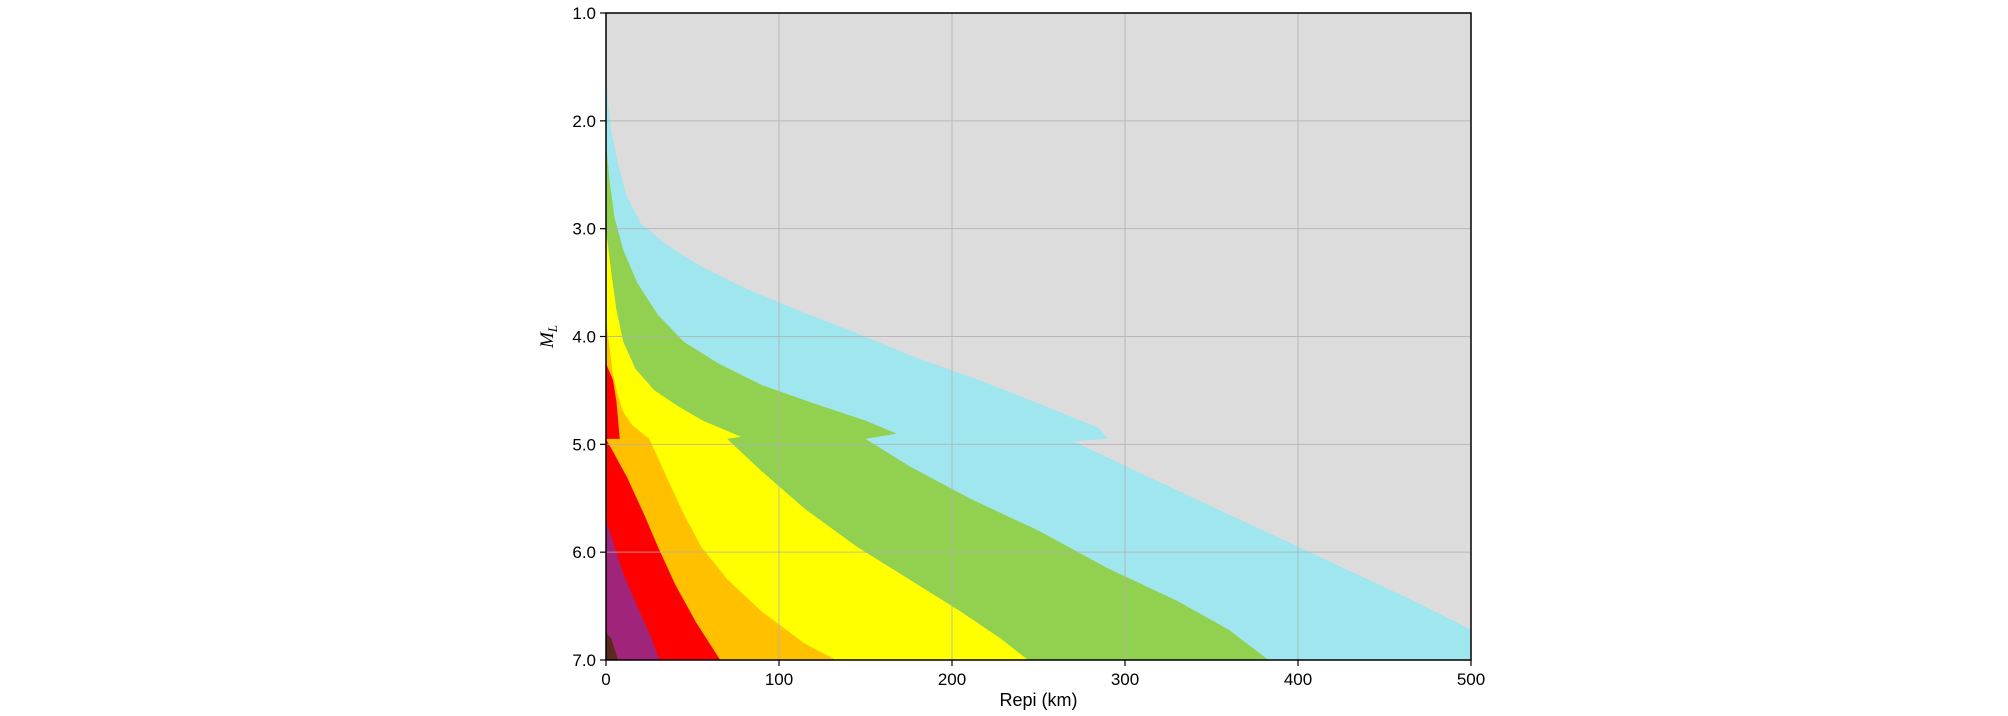 The width and height of the screenshot is (2008, 716). Describe the element at coordinates (547, 340) in the screenshot. I see `y-axis-label-main: M` at that location.